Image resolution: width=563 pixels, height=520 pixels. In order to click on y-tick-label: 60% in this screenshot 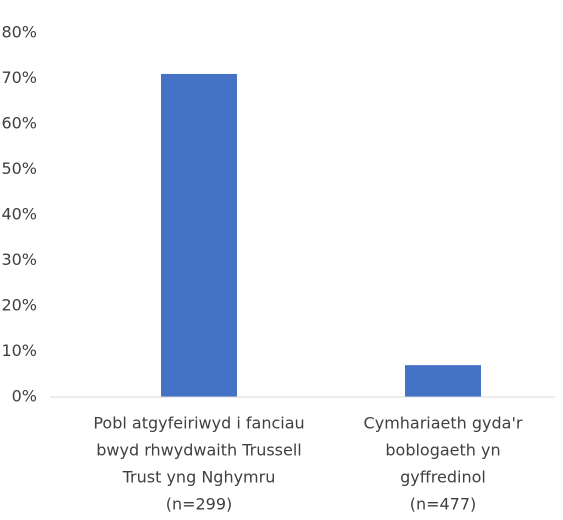, I will do `click(19, 123)`.